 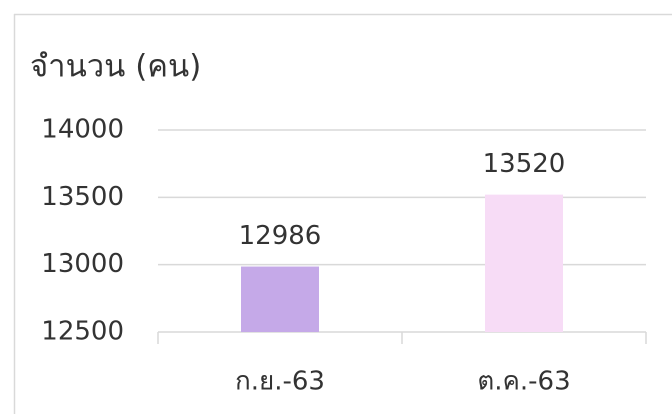 What do you see at coordinates (280, 382) in the screenshot?
I see `x-tick-label: ก.ย.-63` at bounding box center [280, 382].